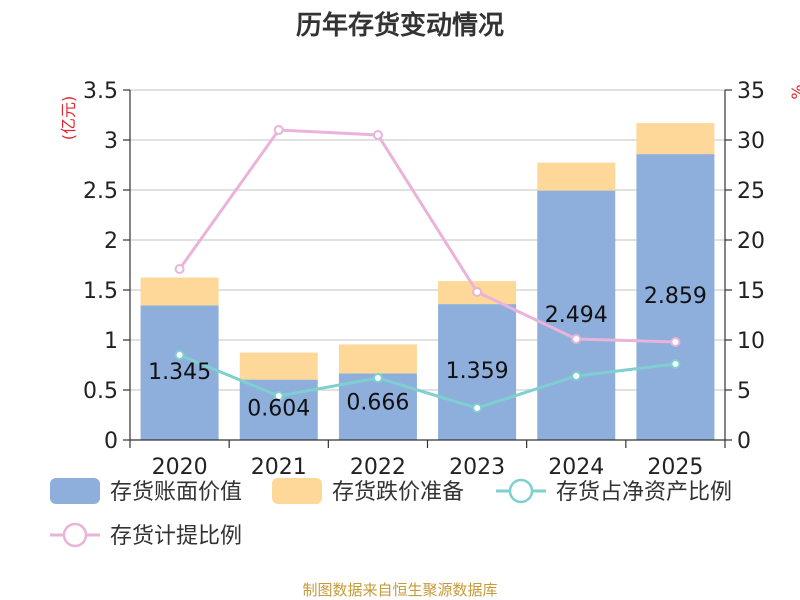  I want to click on left-tick-label: 3.5, so click(100, 91).